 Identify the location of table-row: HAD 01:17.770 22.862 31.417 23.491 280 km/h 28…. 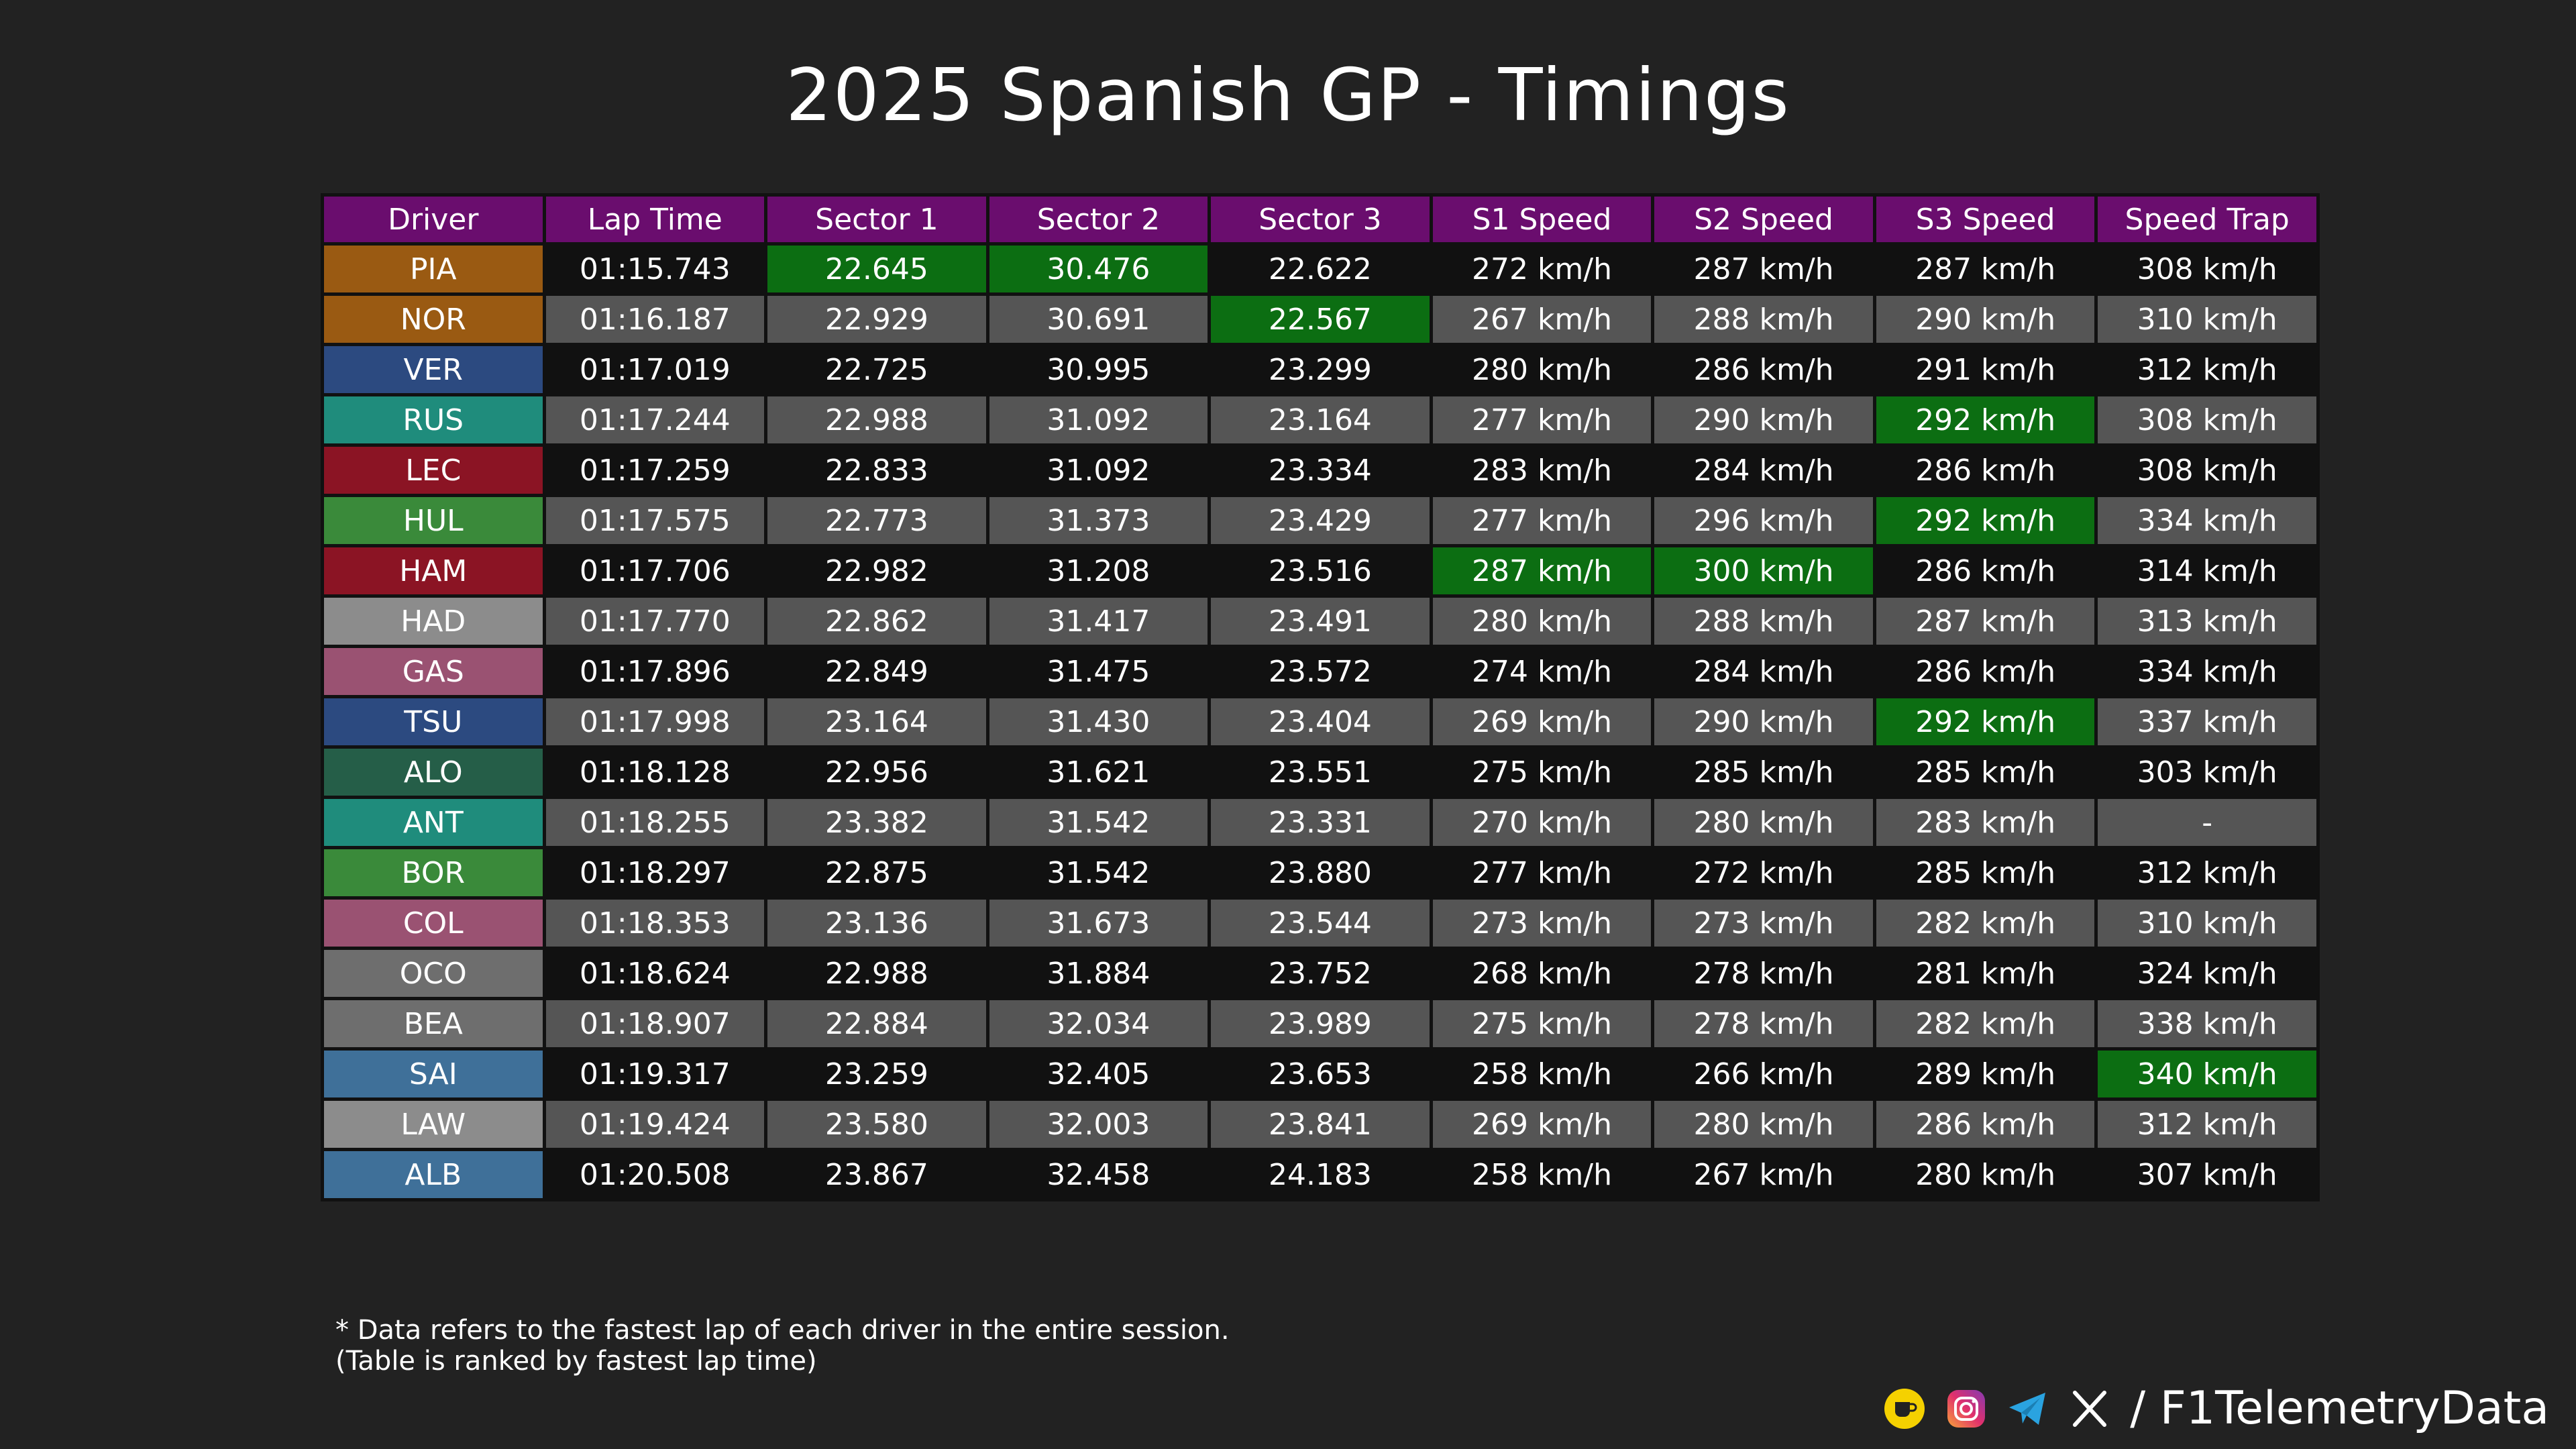
(1320, 621).